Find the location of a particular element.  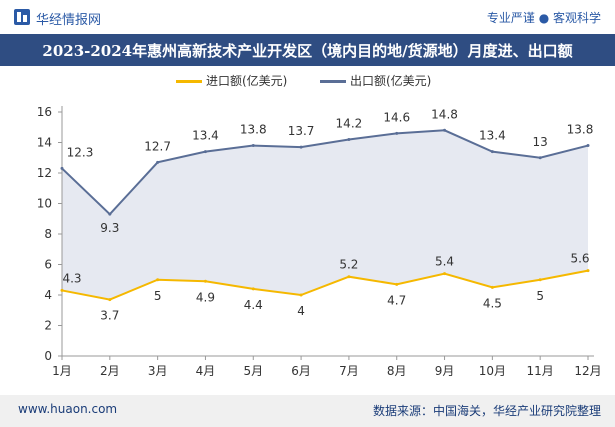

import-data-label: 3.7 is located at coordinates (109, 316).